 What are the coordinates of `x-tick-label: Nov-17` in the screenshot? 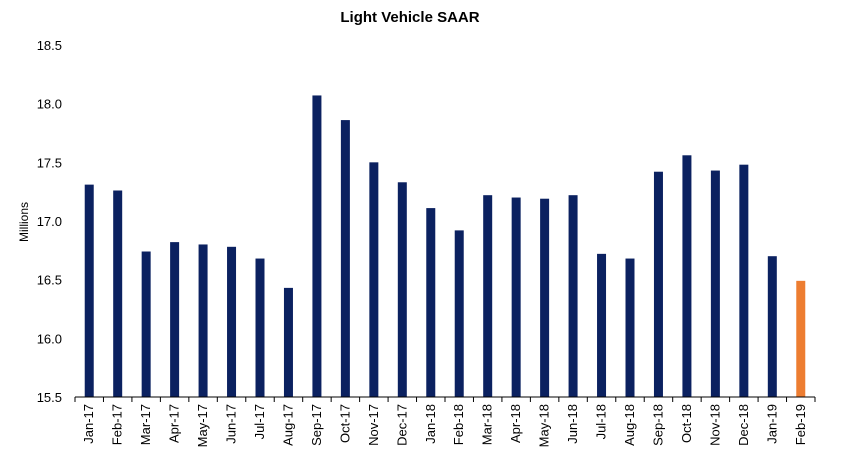 It's located at (373, 425).